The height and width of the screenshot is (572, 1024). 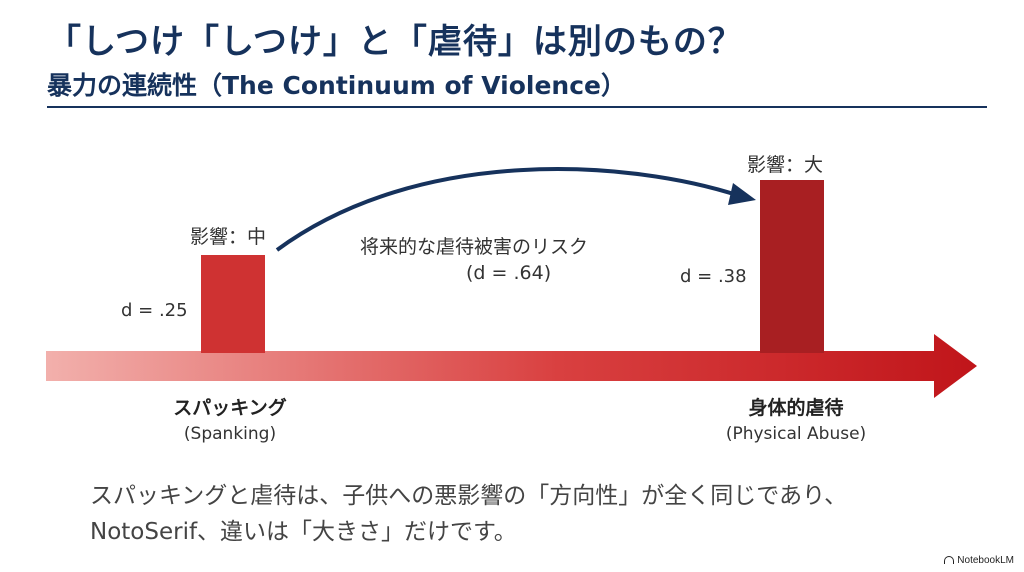 I want to click on abuse-axis-label: 身体的虐待 (Physical Abuse), so click(x=796, y=418).